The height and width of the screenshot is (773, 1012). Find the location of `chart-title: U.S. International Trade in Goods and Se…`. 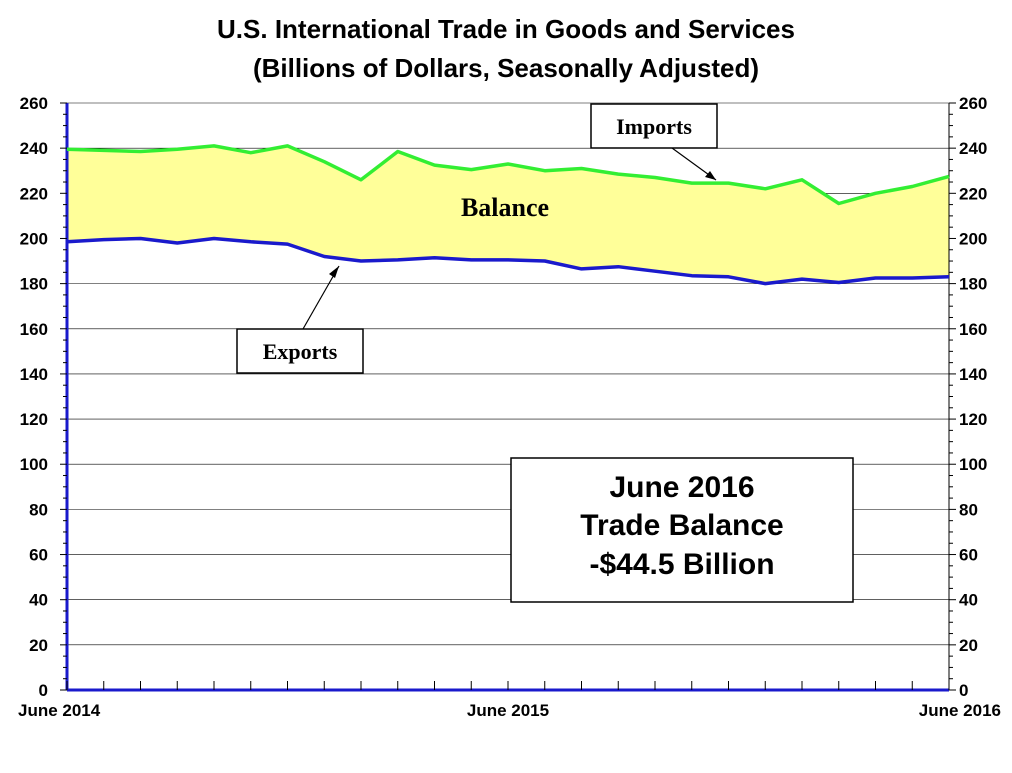

chart-title: U.S. International Trade in Goods and Se… is located at coordinates (506, 29).